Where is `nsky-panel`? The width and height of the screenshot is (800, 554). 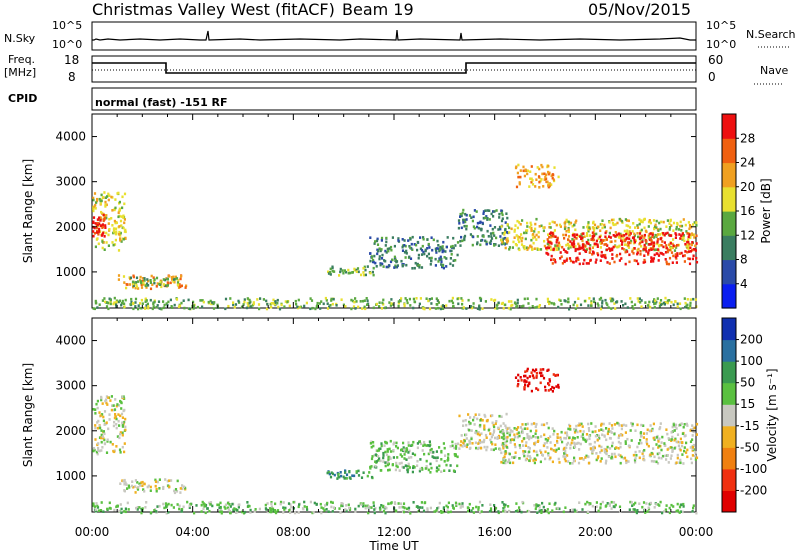
nsky-panel is located at coordinates (394, 36).